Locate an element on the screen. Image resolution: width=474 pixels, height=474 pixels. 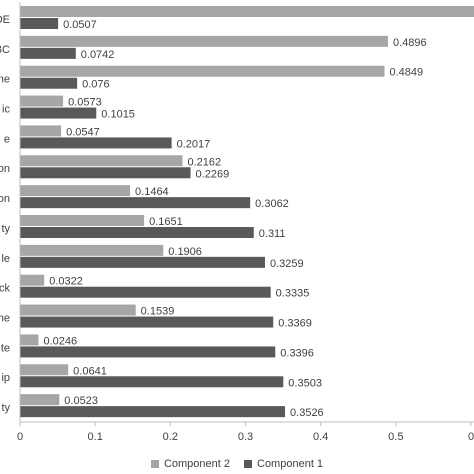
category-label: ic is located at coordinates (6, 110).